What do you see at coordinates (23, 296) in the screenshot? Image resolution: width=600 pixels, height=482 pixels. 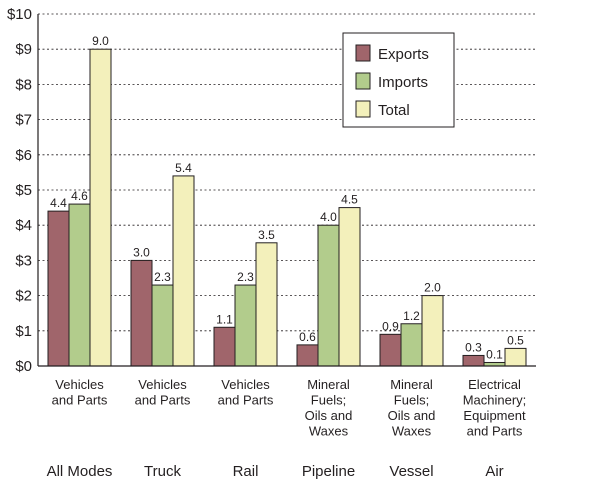 I see `y-tick-label: $2` at bounding box center [23, 296].